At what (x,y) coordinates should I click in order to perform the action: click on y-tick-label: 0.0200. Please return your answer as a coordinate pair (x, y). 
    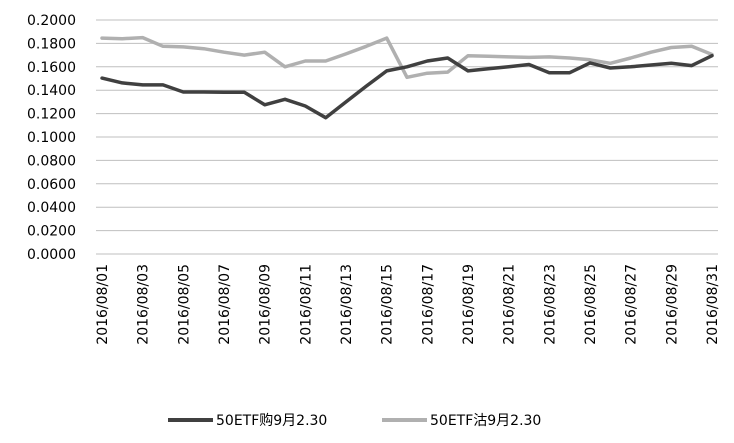
    Looking at the image, I should click on (51, 232).